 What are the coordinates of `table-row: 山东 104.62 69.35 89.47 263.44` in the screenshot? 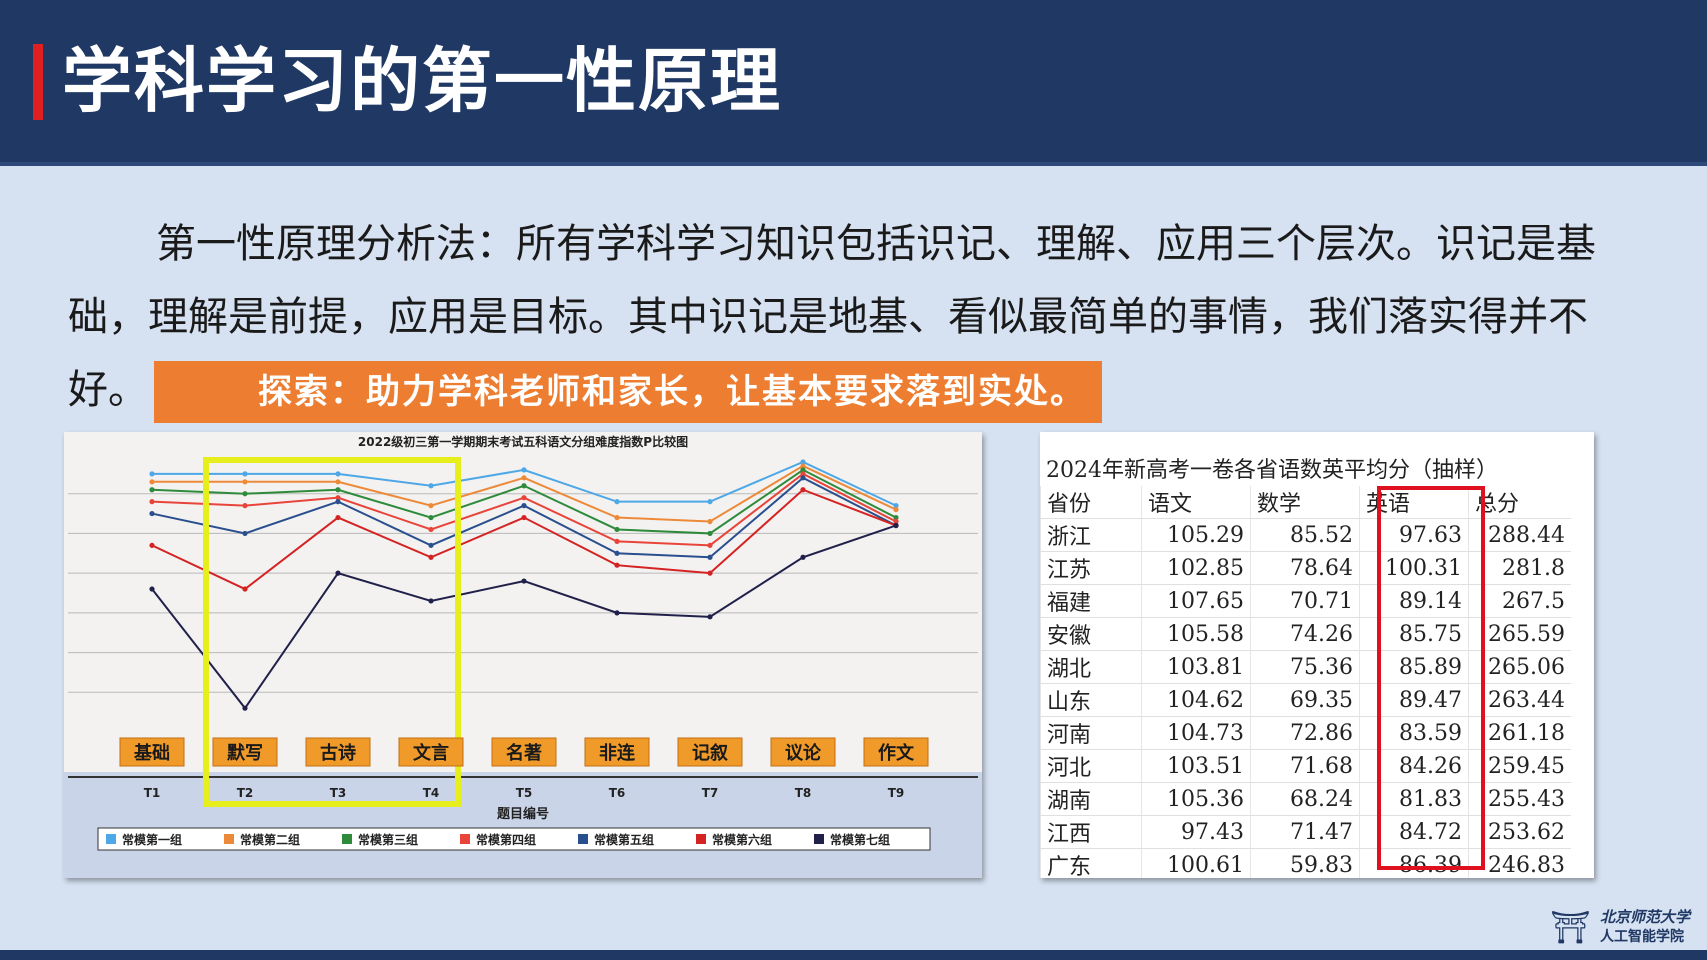 It's located at (1305, 700).